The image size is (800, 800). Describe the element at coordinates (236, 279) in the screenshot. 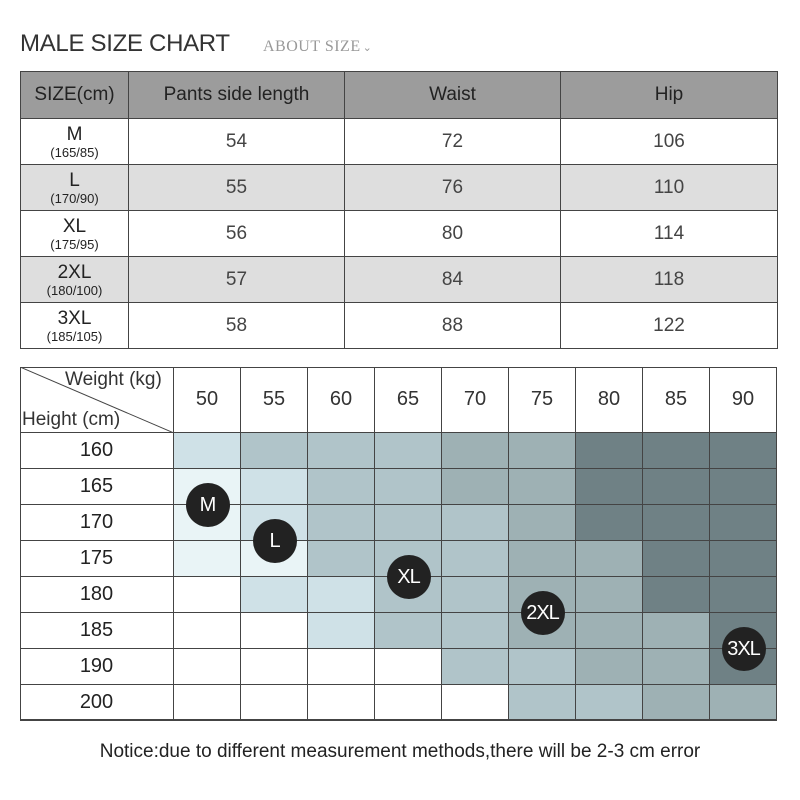

I see `pants-length-cell: 57` at that location.